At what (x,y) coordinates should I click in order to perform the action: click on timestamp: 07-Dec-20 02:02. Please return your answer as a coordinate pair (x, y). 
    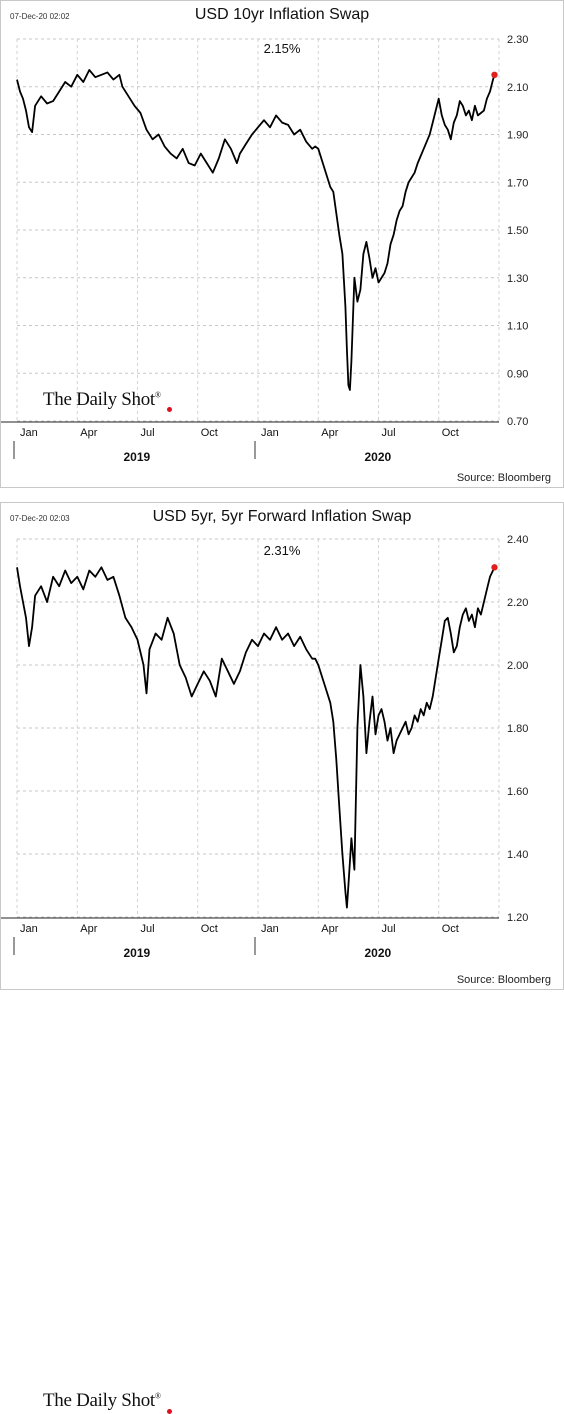
    Looking at the image, I should click on (40, 16).